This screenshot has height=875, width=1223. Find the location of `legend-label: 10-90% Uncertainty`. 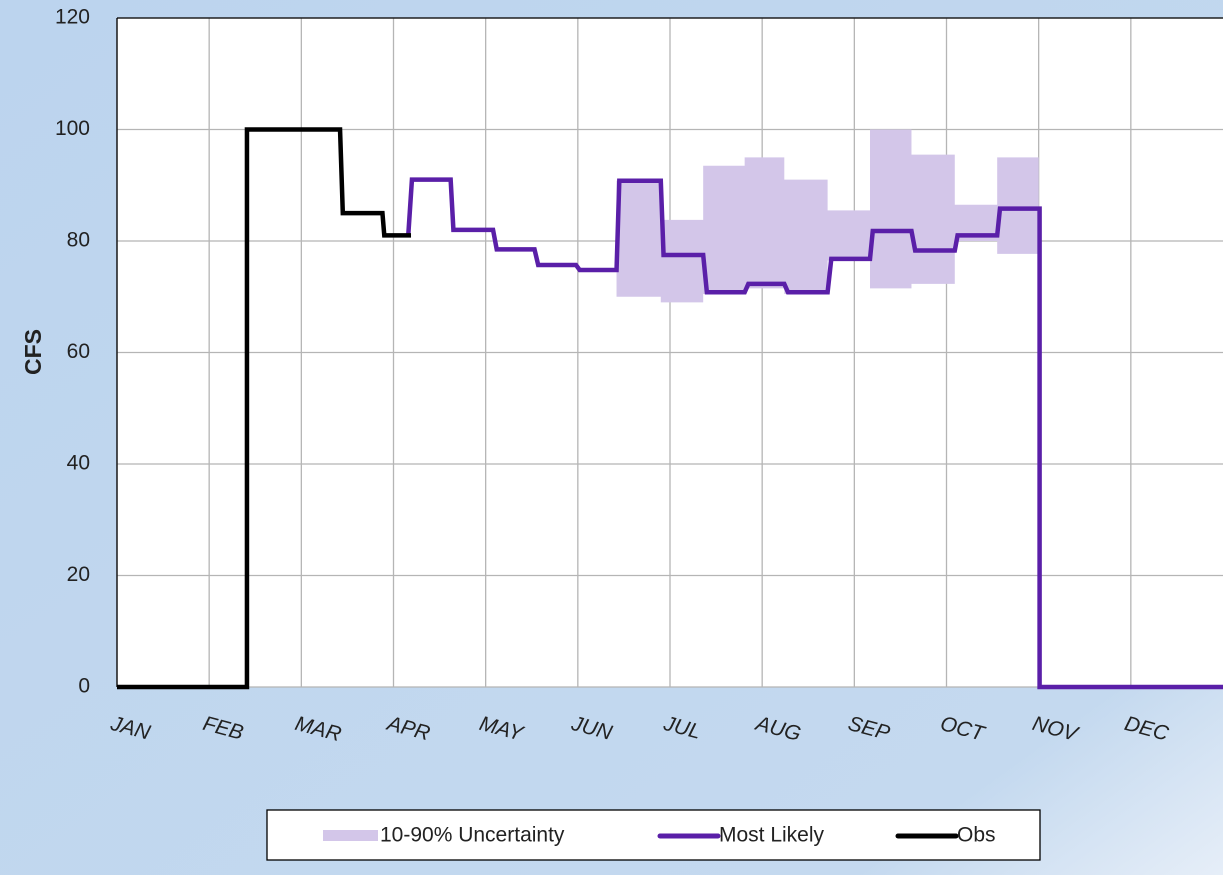

legend-label: 10-90% Uncertainty is located at coordinates (472, 835).